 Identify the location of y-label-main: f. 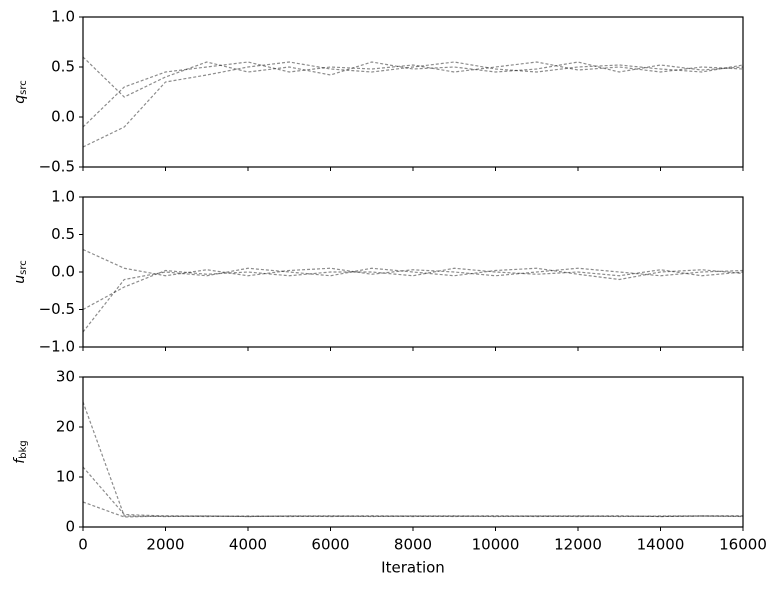
(20, 460).